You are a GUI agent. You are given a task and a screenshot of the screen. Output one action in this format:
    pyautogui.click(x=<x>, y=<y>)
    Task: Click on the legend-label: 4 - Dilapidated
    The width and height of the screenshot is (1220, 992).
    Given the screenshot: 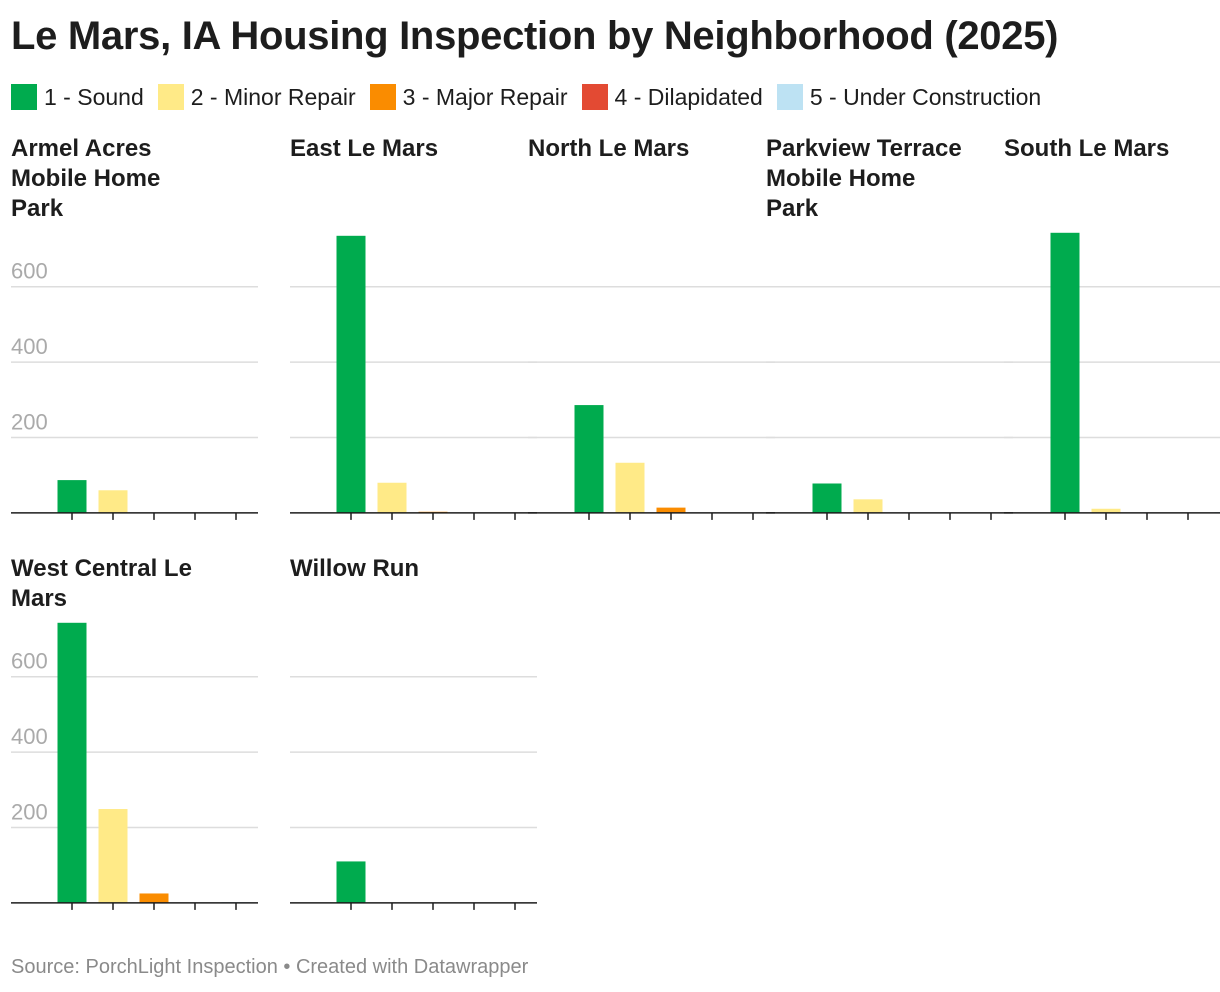 What is the action you would take?
    pyautogui.click(x=688, y=97)
    